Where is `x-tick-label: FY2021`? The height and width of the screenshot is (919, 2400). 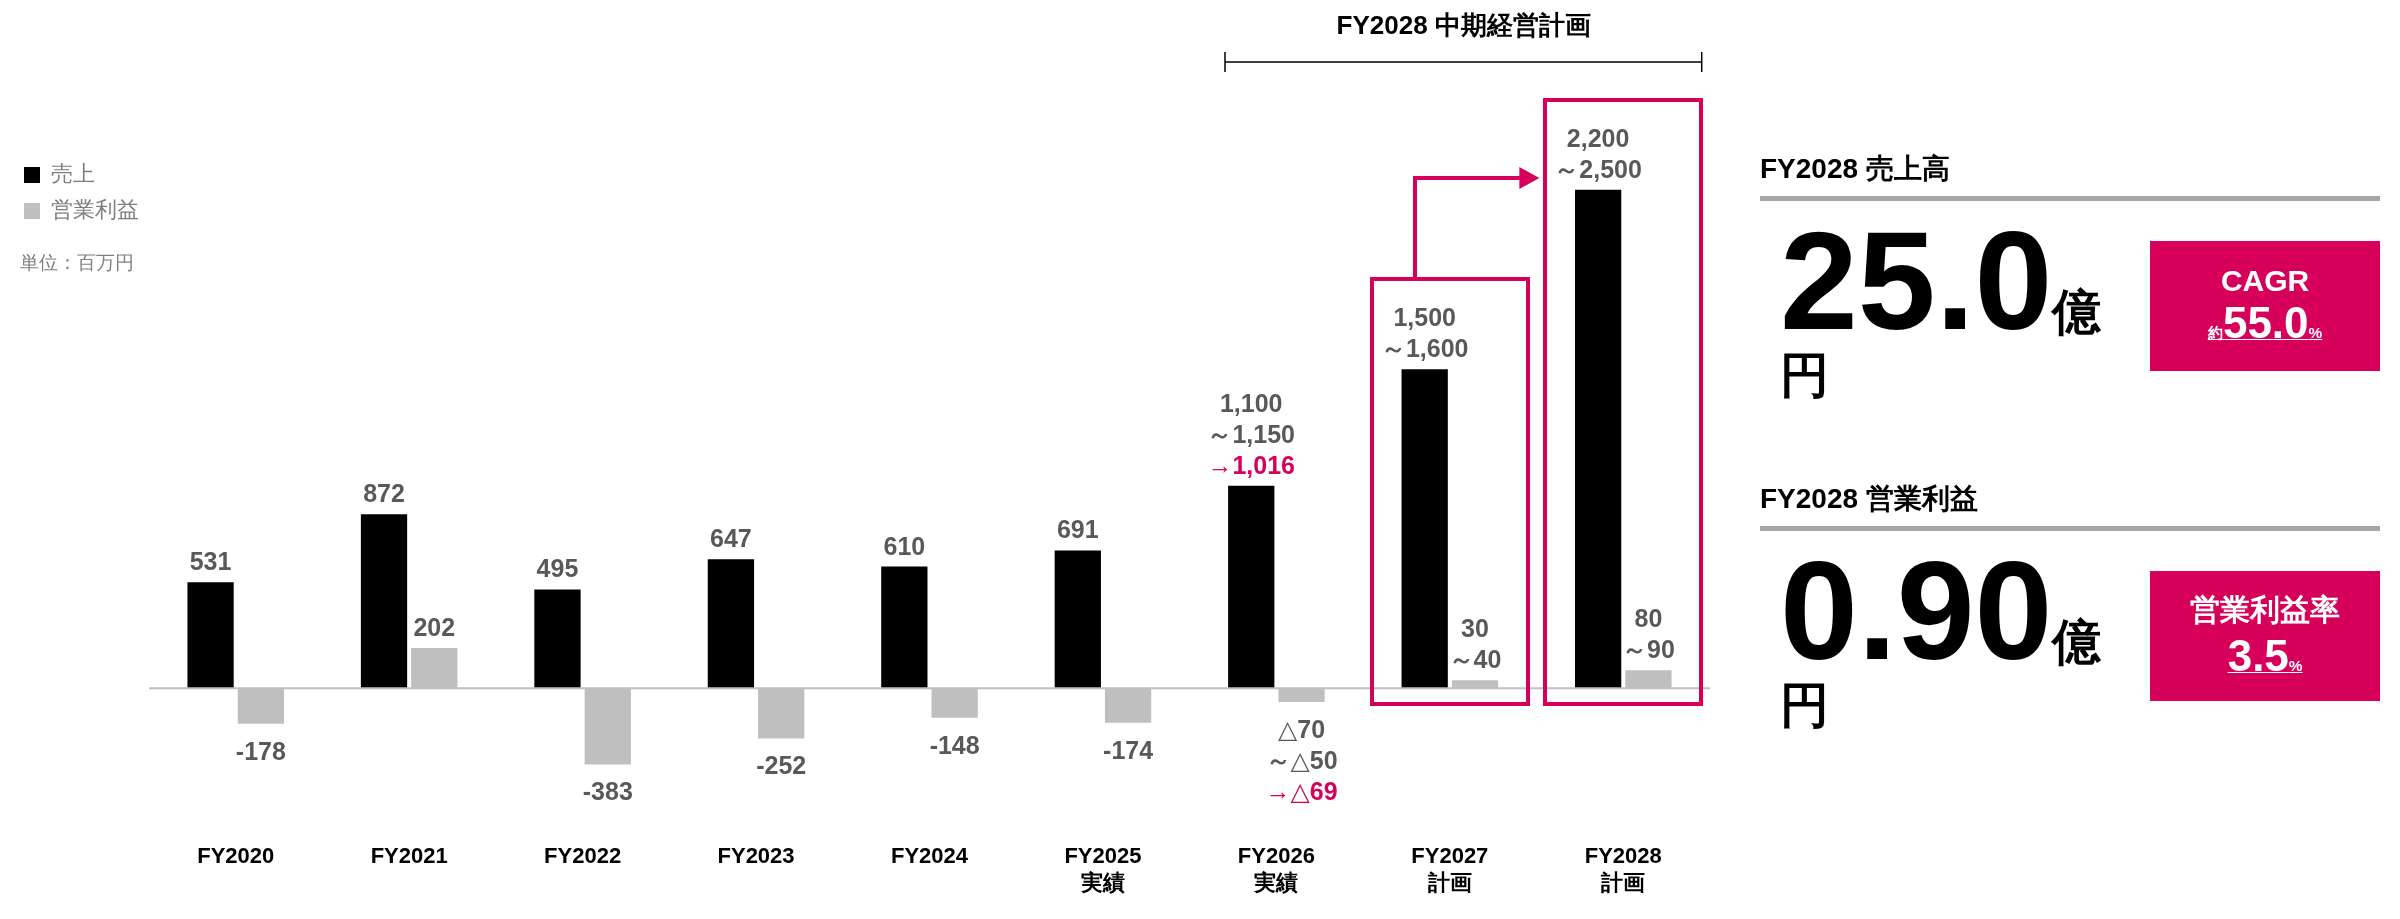 x-tick-label: FY2021 is located at coordinates (409, 856).